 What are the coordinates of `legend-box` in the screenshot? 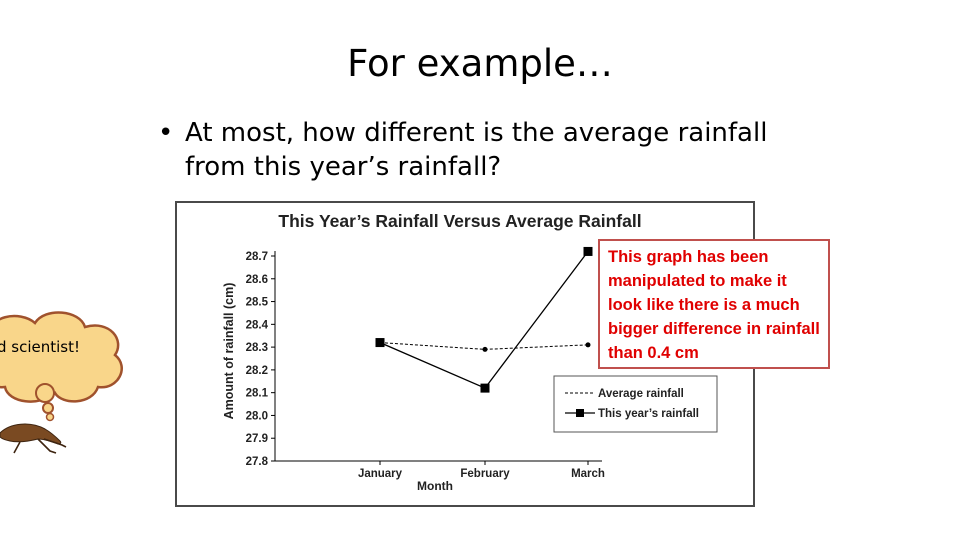 It's located at (635, 404).